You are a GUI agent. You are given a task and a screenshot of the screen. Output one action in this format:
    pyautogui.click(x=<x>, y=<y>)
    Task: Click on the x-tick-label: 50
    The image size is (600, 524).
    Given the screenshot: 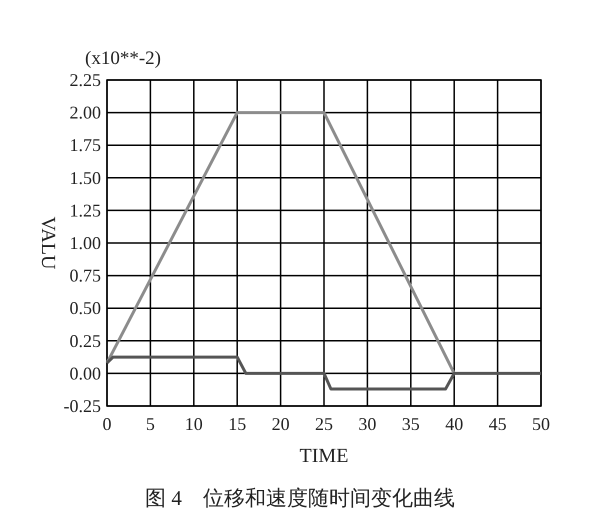 What is the action you would take?
    pyautogui.click(x=541, y=424)
    